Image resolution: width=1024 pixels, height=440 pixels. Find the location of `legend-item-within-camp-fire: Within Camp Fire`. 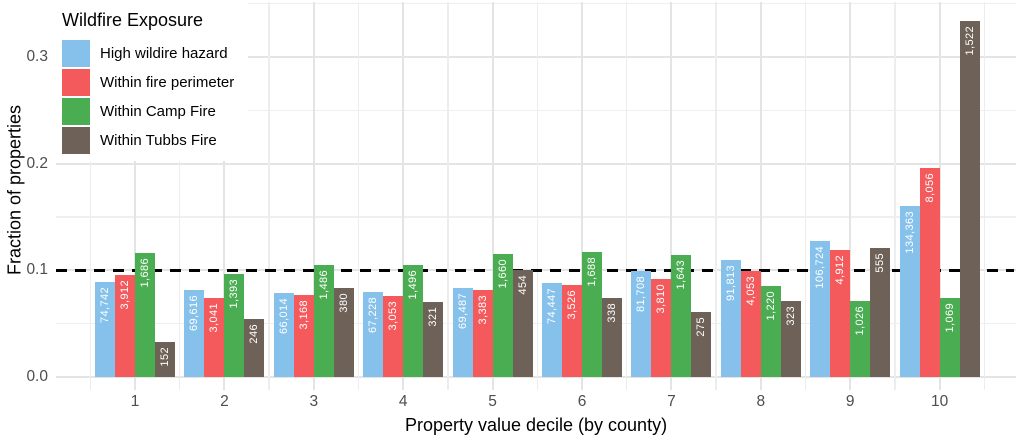

legend-item-within-camp-fire: Within Camp Fire is located at coordinates (148, 111).